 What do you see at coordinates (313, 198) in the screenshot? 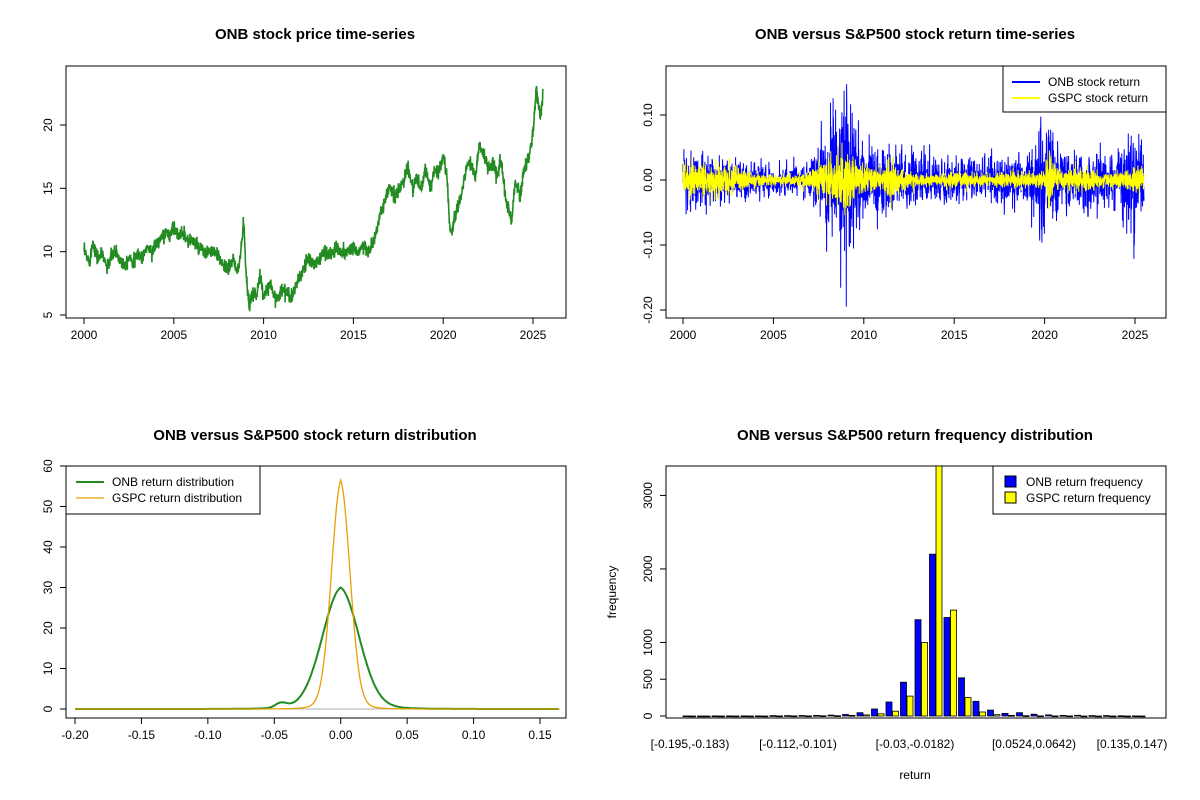
I see `price-line` at bounding box center [313, 198].